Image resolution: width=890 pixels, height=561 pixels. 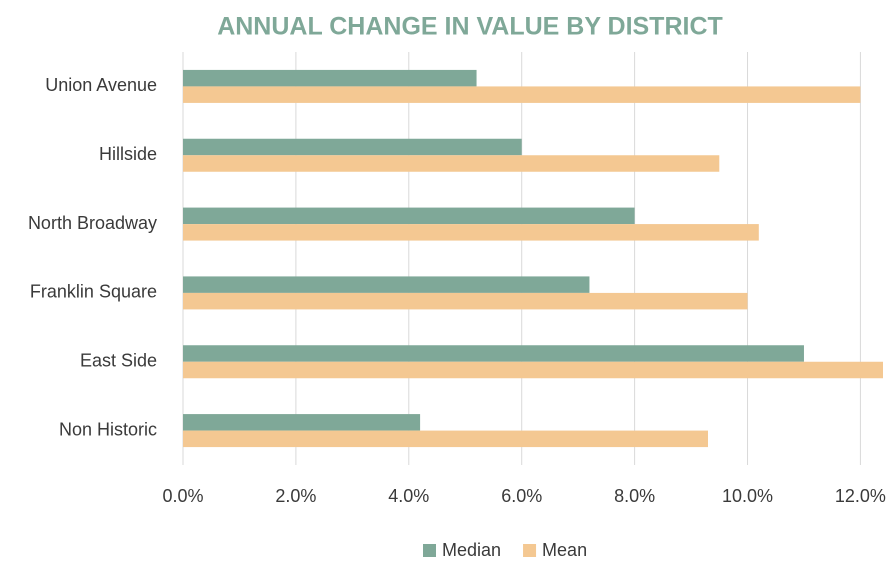 I want to click on y-tick-label: Hillside, so click(x=128, y=154).